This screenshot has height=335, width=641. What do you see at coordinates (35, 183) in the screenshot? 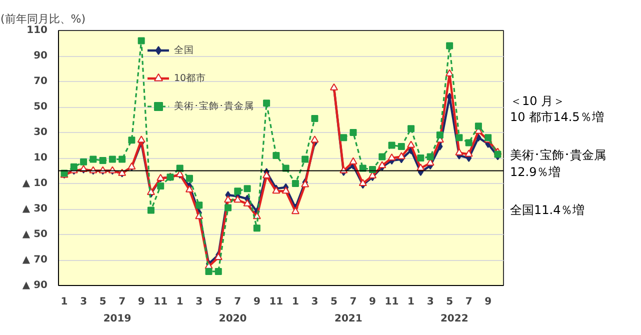
I see `y-tick-label: ▲ 10` at bounding box center [35, 183].